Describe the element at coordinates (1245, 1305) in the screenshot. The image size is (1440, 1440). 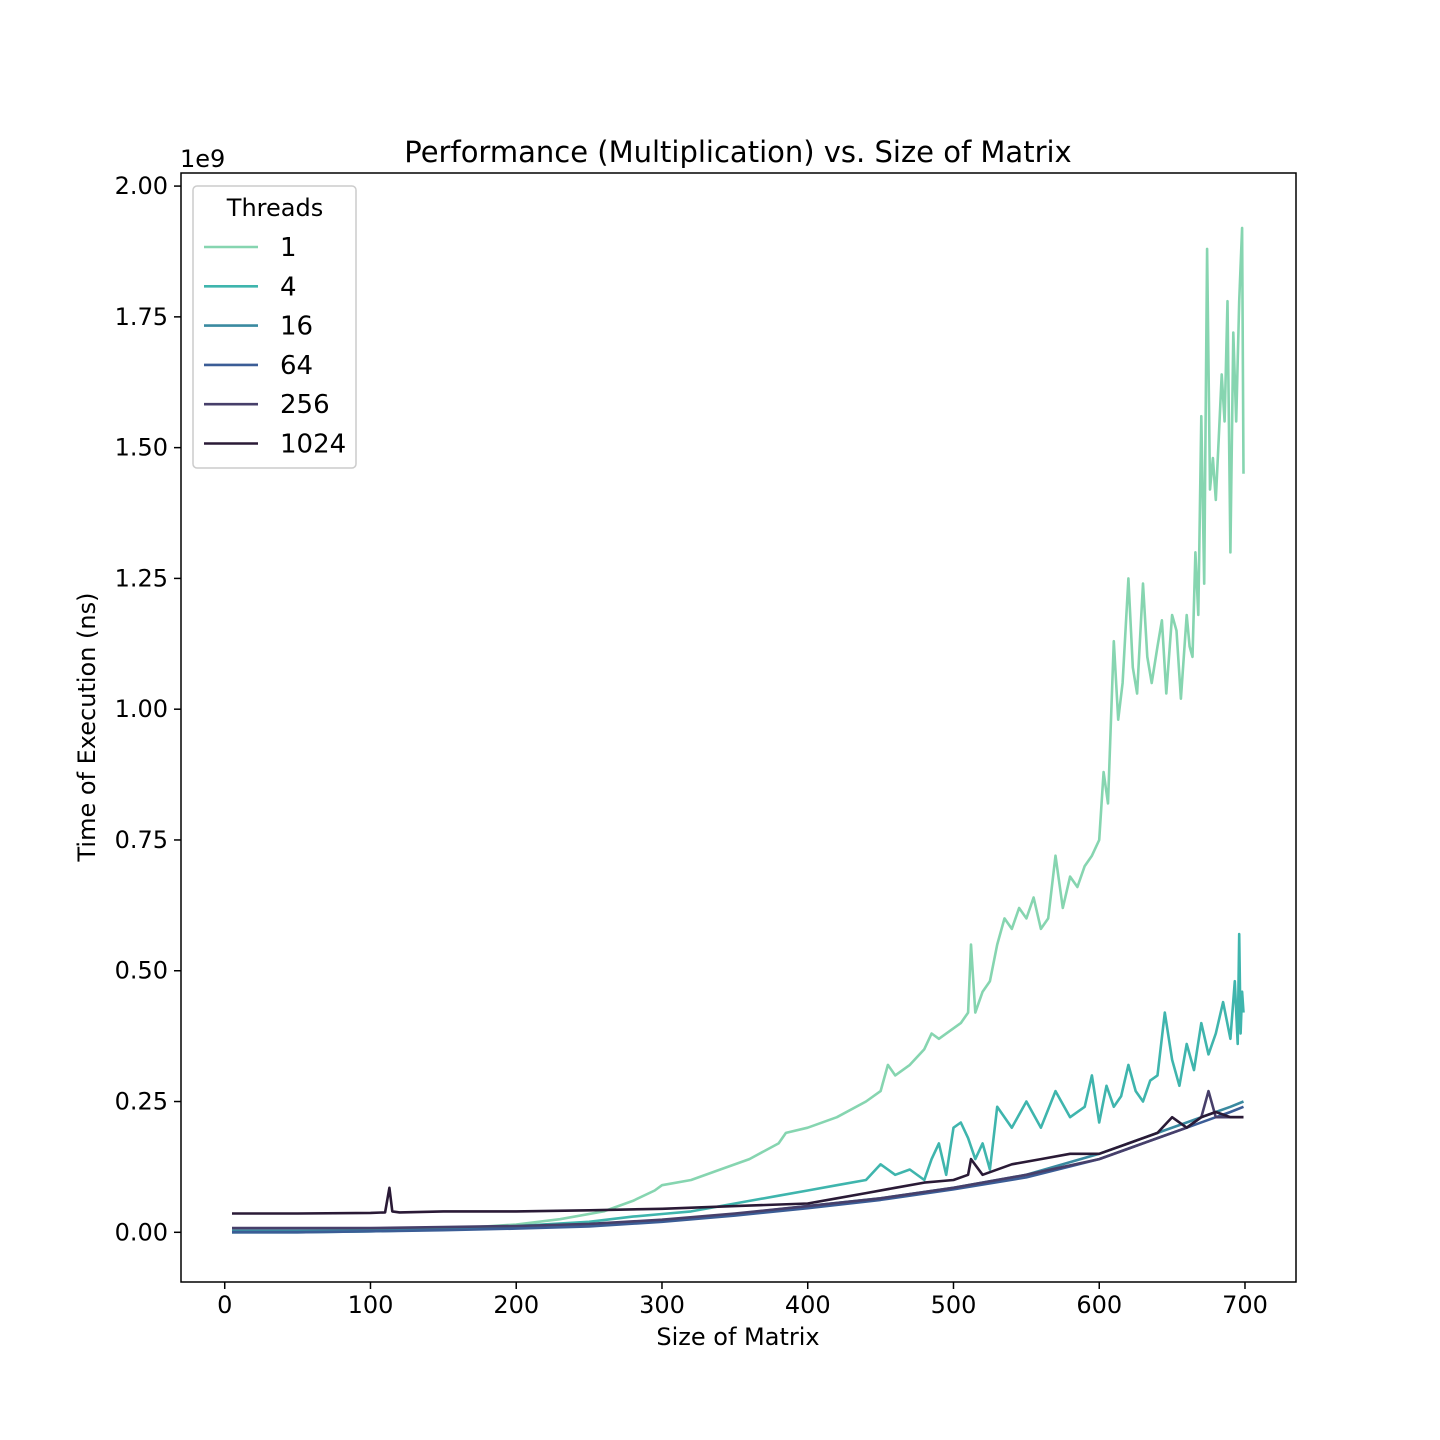
I see `x-tick-label: 700` at that location.